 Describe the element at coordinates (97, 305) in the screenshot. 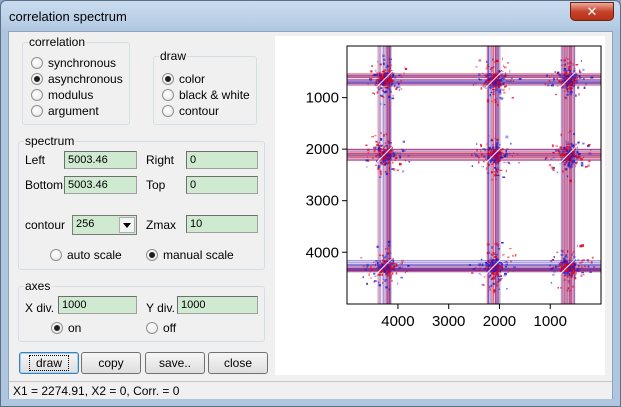

I see `xdiv-field: 1000` at that location.